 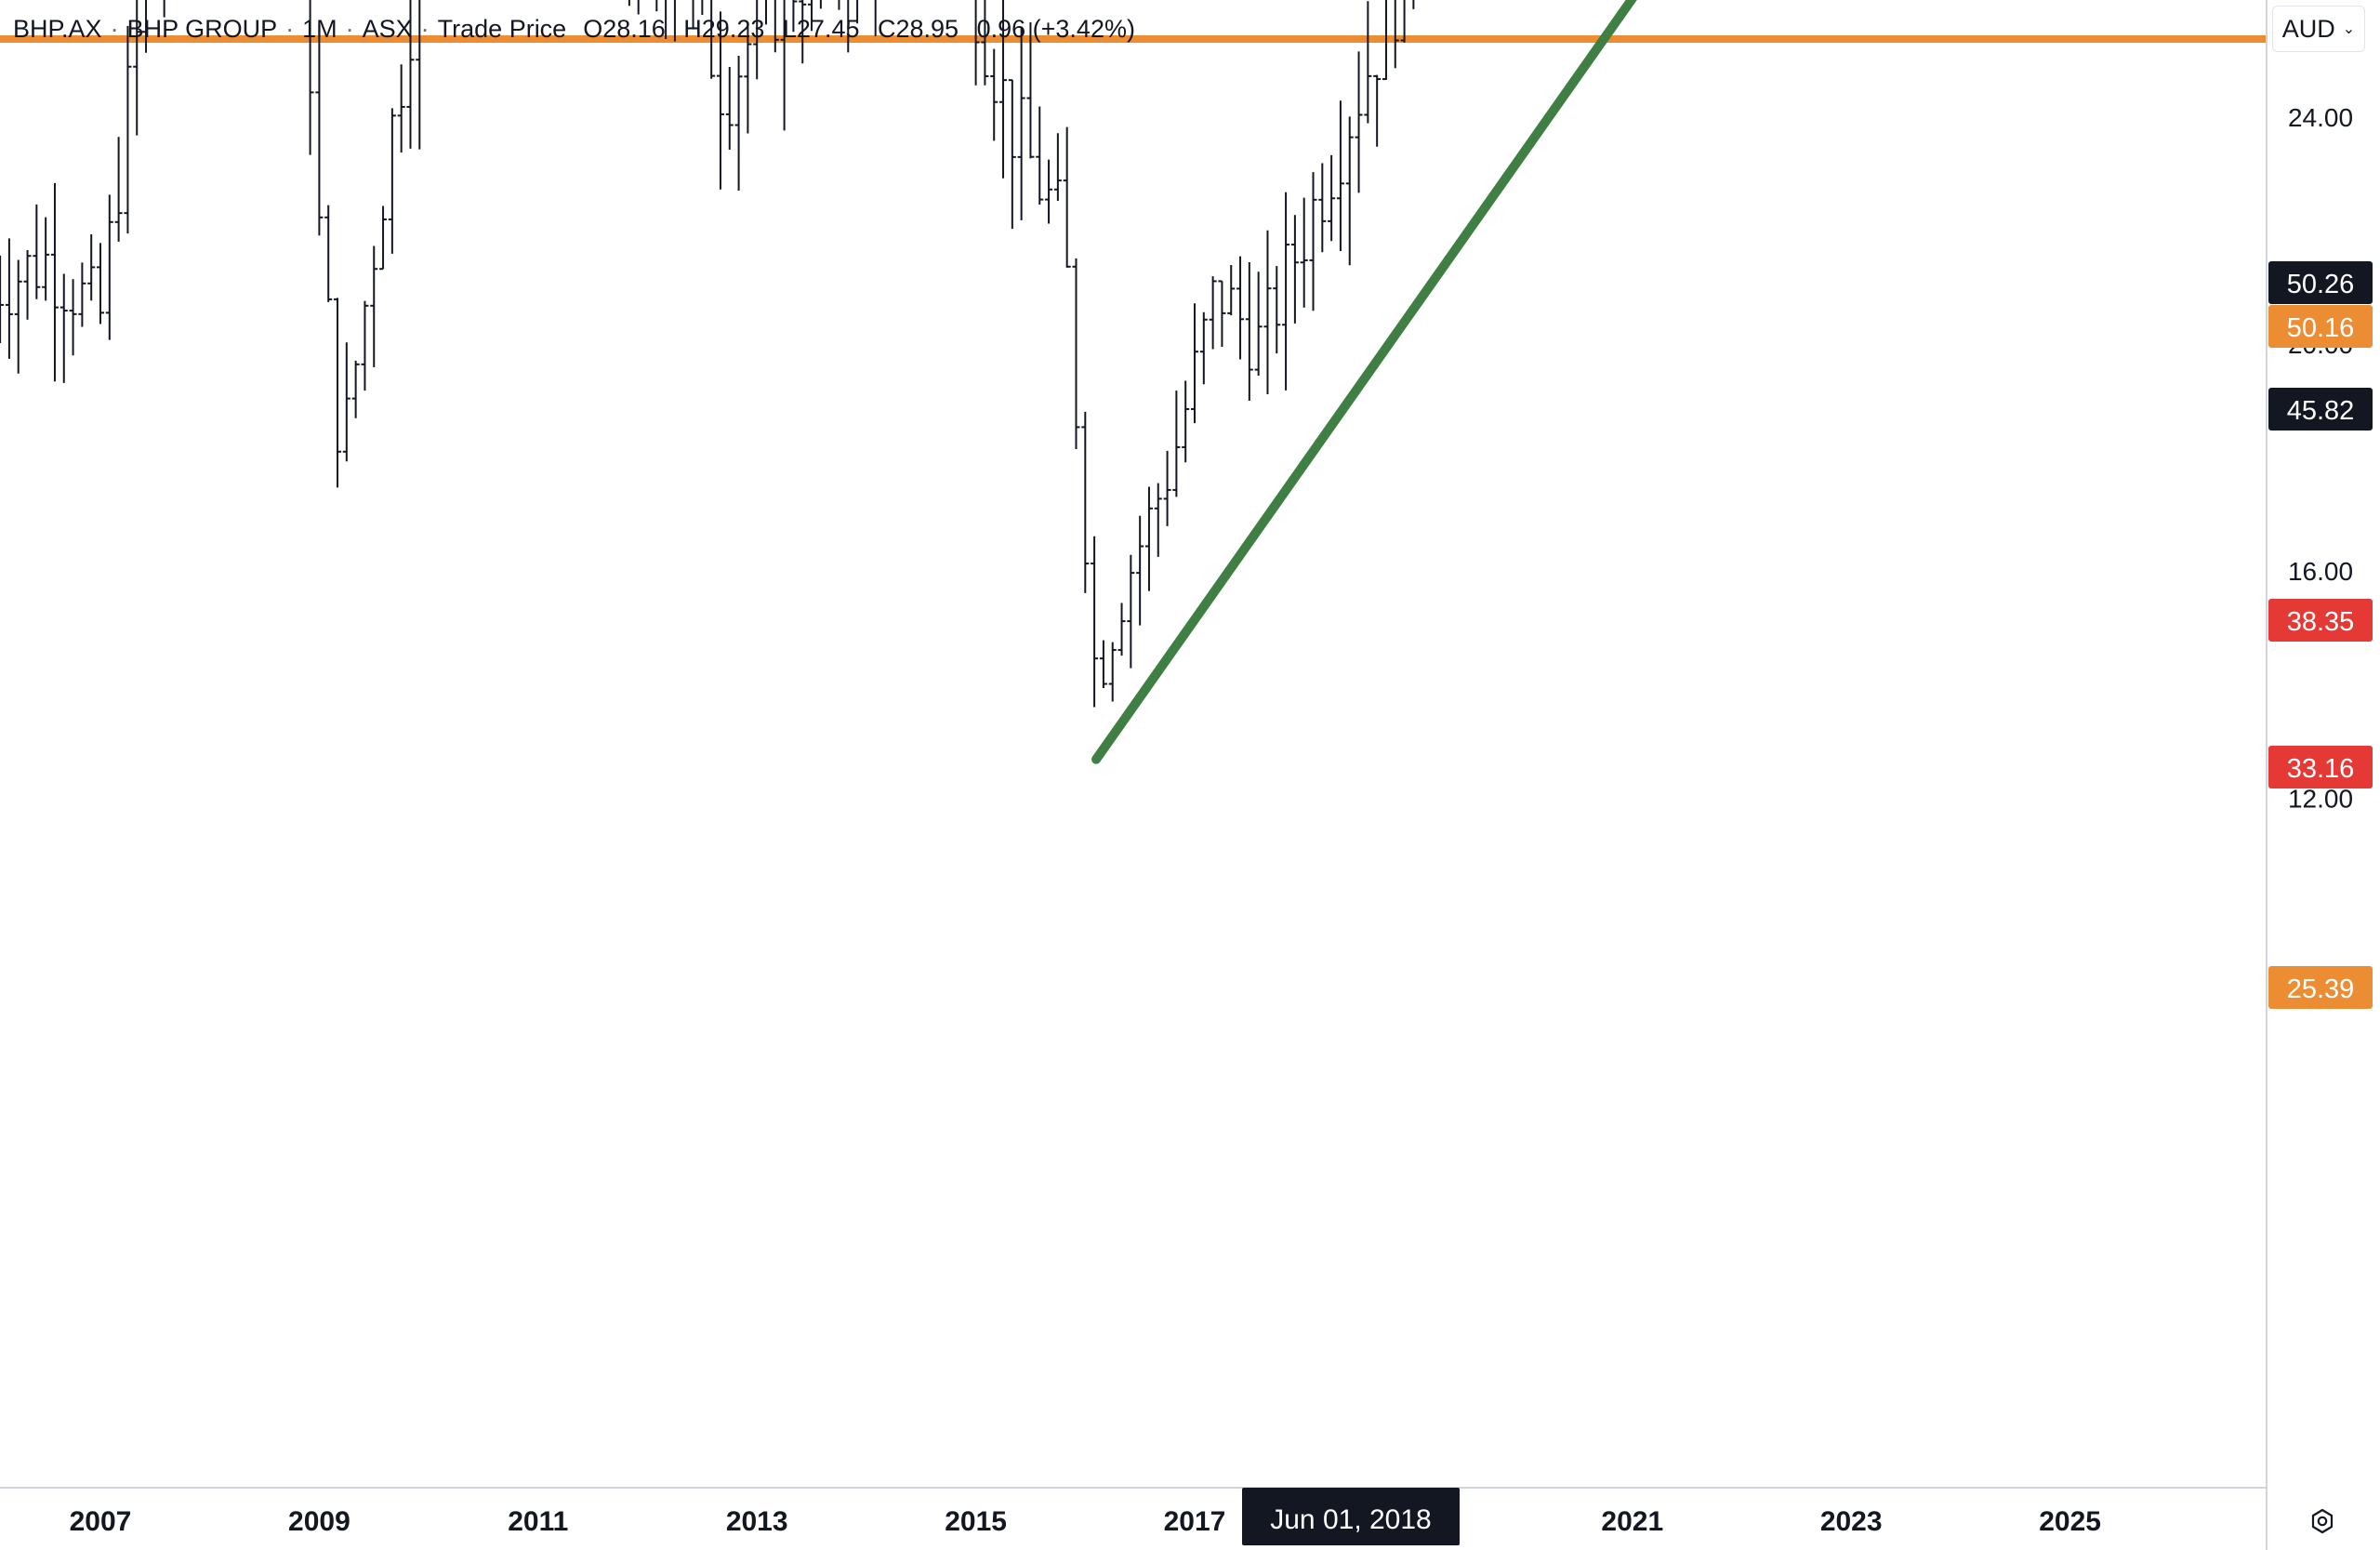 What do you see at coordinates (538, 1521) in the screenshot?
I see `time-tick-label: 2011` at bounding box center [538, 1521].